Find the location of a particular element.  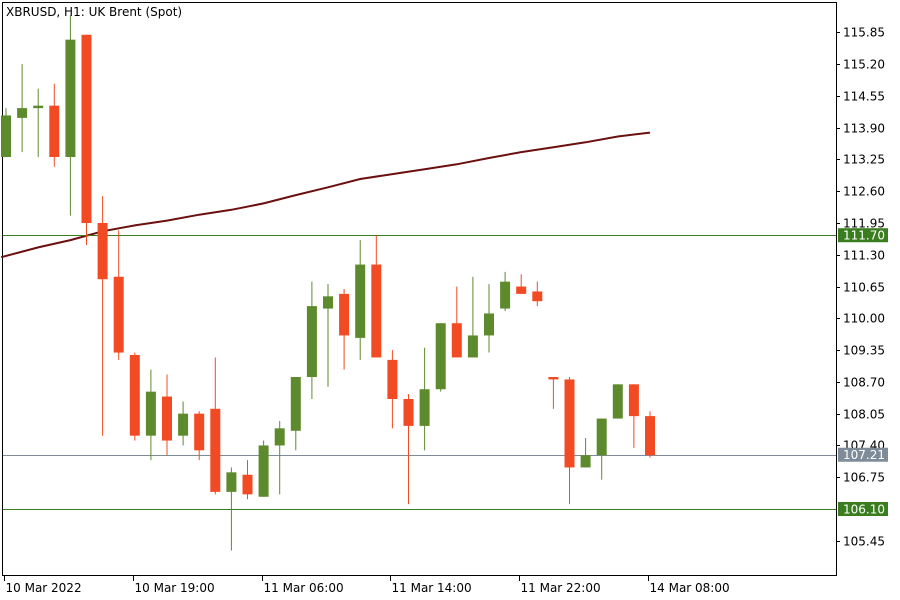

price-badge-111.70 is located at coordinates (863, 235).